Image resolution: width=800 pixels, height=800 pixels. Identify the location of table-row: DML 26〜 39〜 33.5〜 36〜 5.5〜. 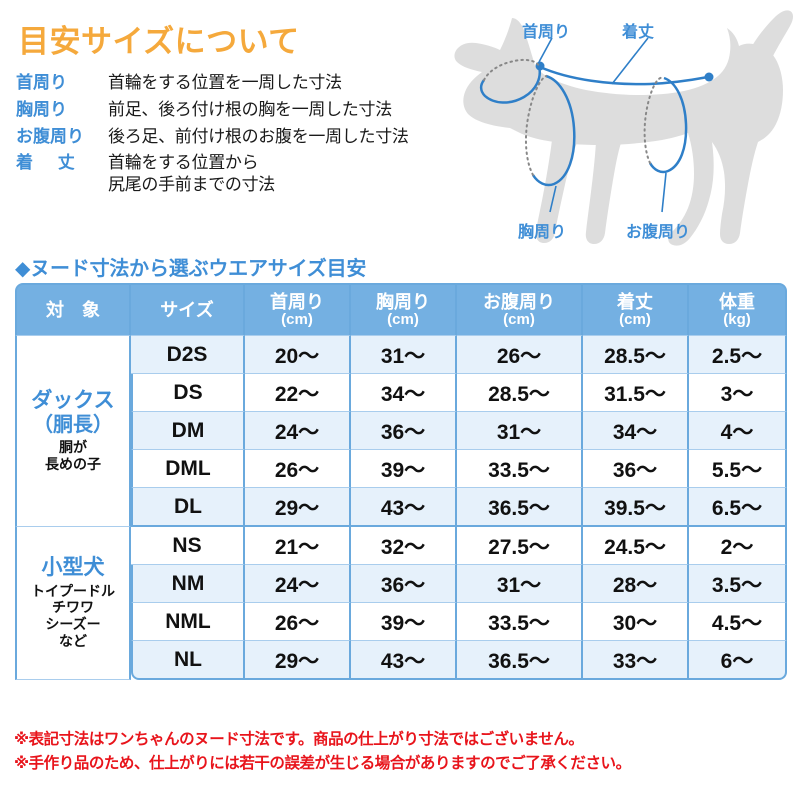
(401, 469).